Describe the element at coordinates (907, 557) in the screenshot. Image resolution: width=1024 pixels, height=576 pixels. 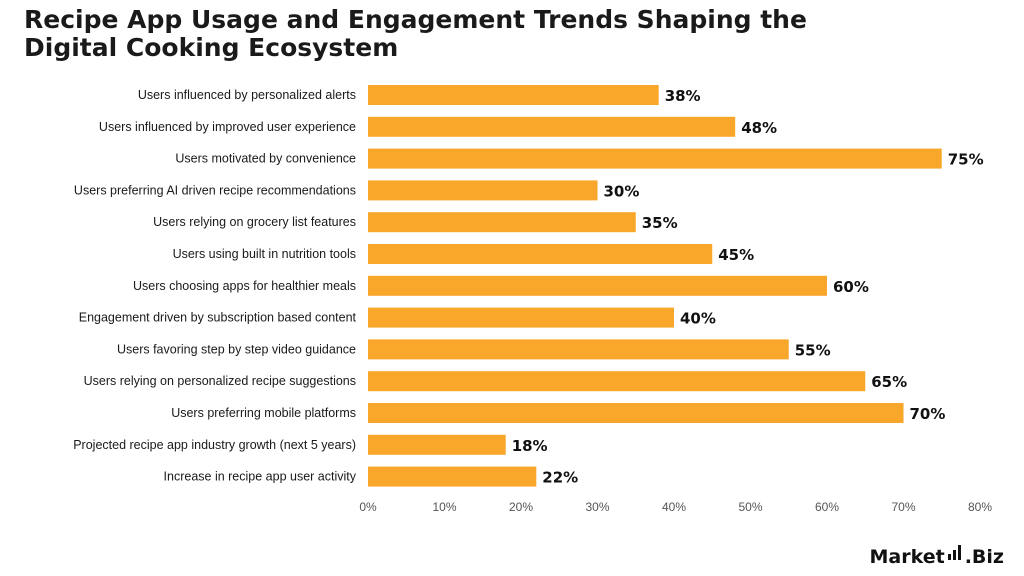
I see `brand-name-left: Market` at that location.